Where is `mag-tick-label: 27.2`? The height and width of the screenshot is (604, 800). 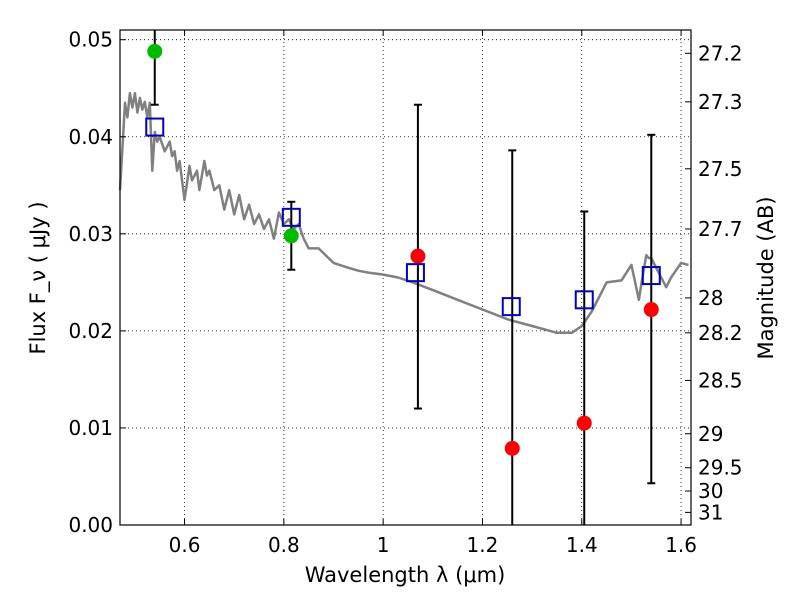 mag-tick-label: 27.2 is located at coordinates (720, 53).